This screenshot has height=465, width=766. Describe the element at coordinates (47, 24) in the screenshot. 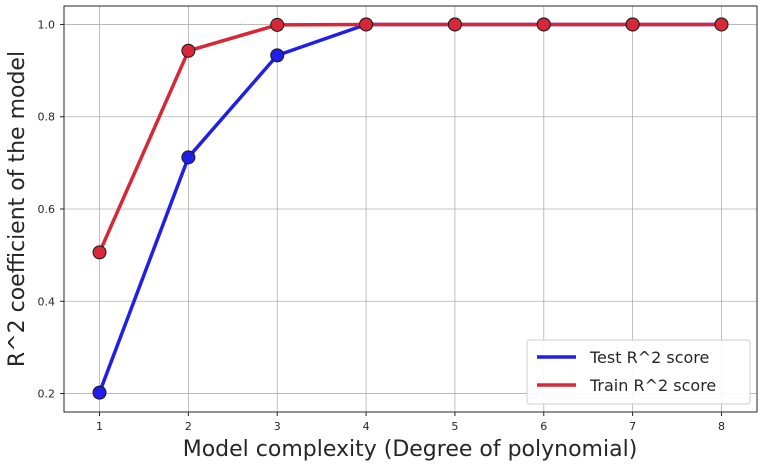

I see `y-tick-label: 1.0` at that location.